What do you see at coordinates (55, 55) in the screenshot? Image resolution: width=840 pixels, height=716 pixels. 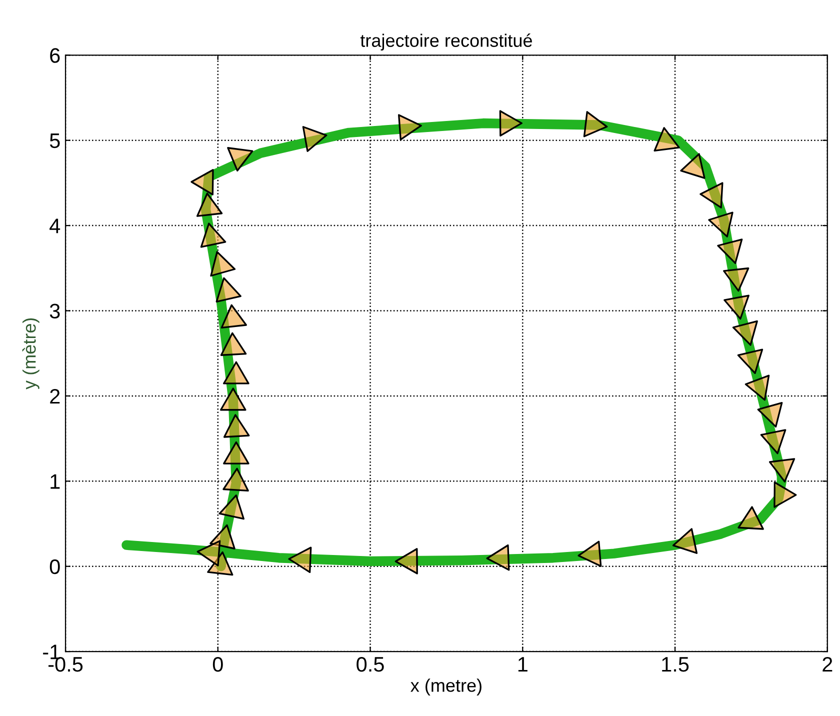 I see `y-tick-label: 6` at bounding box center [55, 55].